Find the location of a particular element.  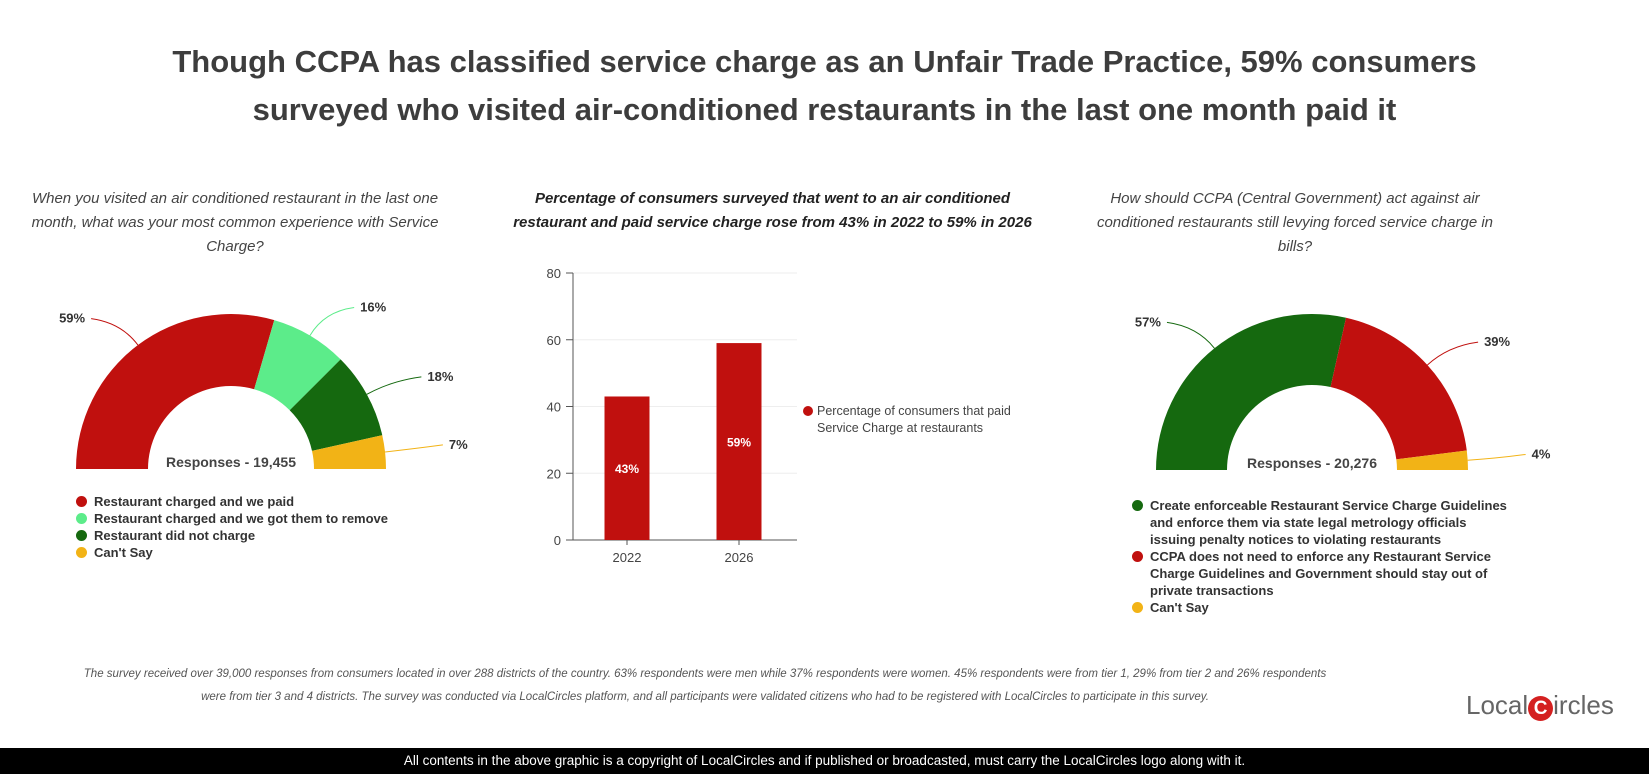

y-tick-label: 60 is located at coordinates (554, 340).